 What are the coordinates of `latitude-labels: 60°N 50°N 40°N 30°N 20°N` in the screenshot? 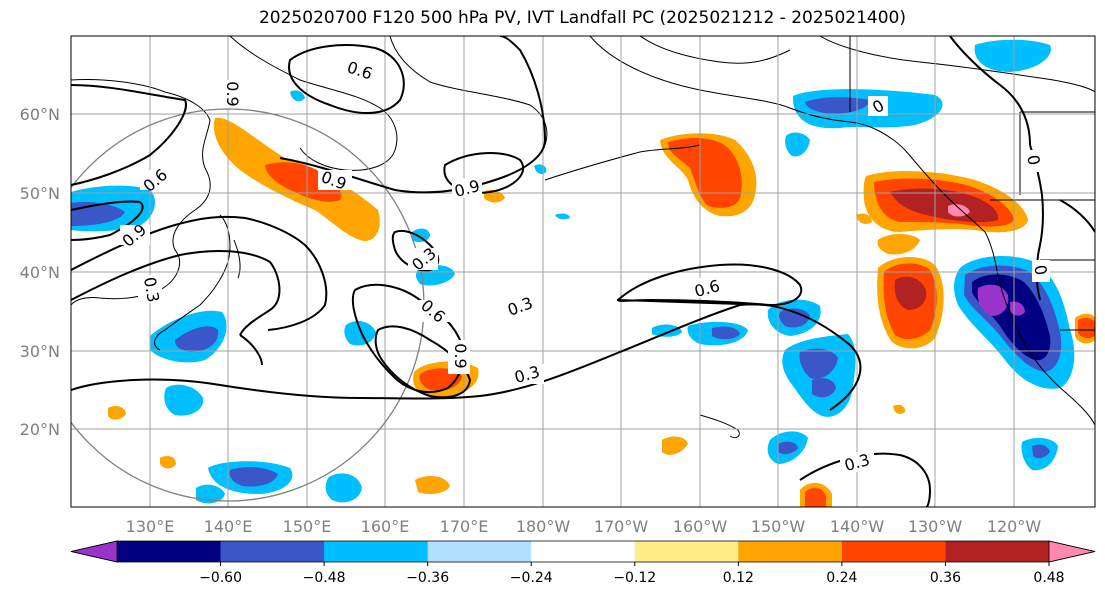 It's located at (40, 272).